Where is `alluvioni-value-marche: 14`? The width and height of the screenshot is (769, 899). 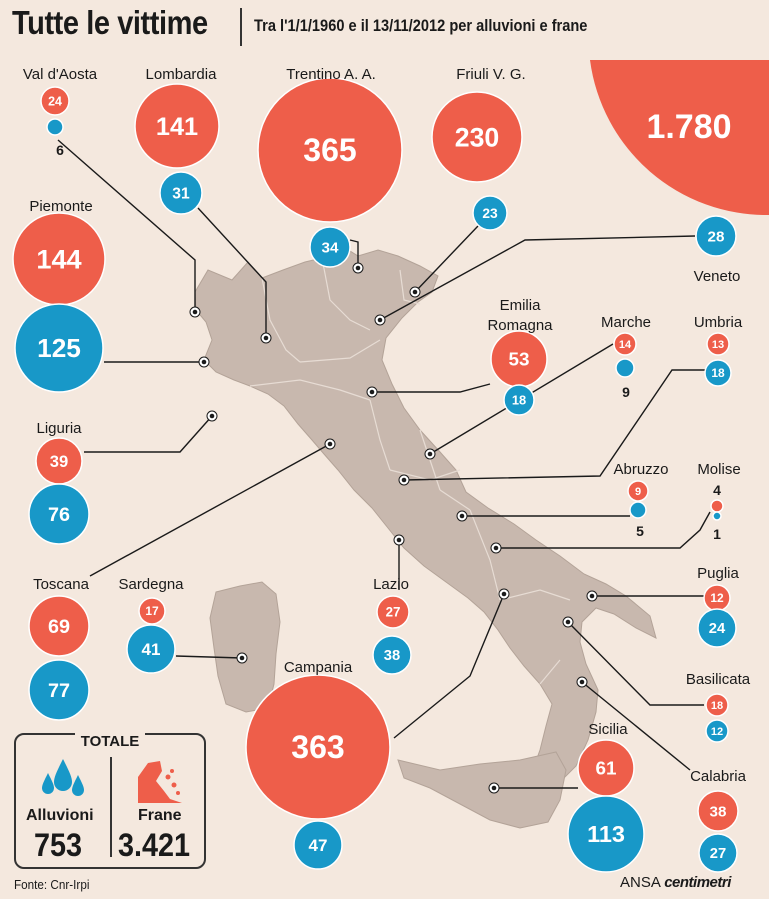
alluvioni-value-marche: 14 is located at coordinates (625, 345).